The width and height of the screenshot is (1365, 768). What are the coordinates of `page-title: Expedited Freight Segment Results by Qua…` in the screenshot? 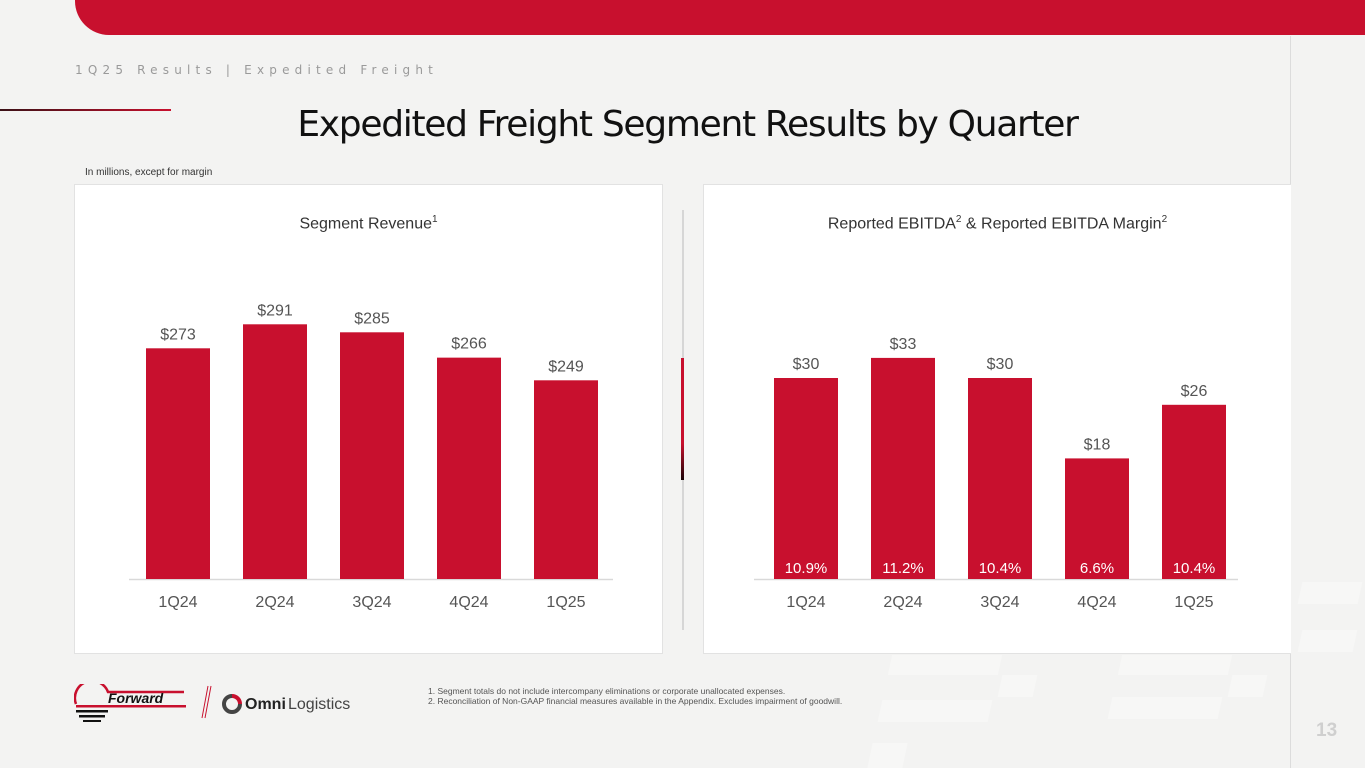 It's located at (688, 124).